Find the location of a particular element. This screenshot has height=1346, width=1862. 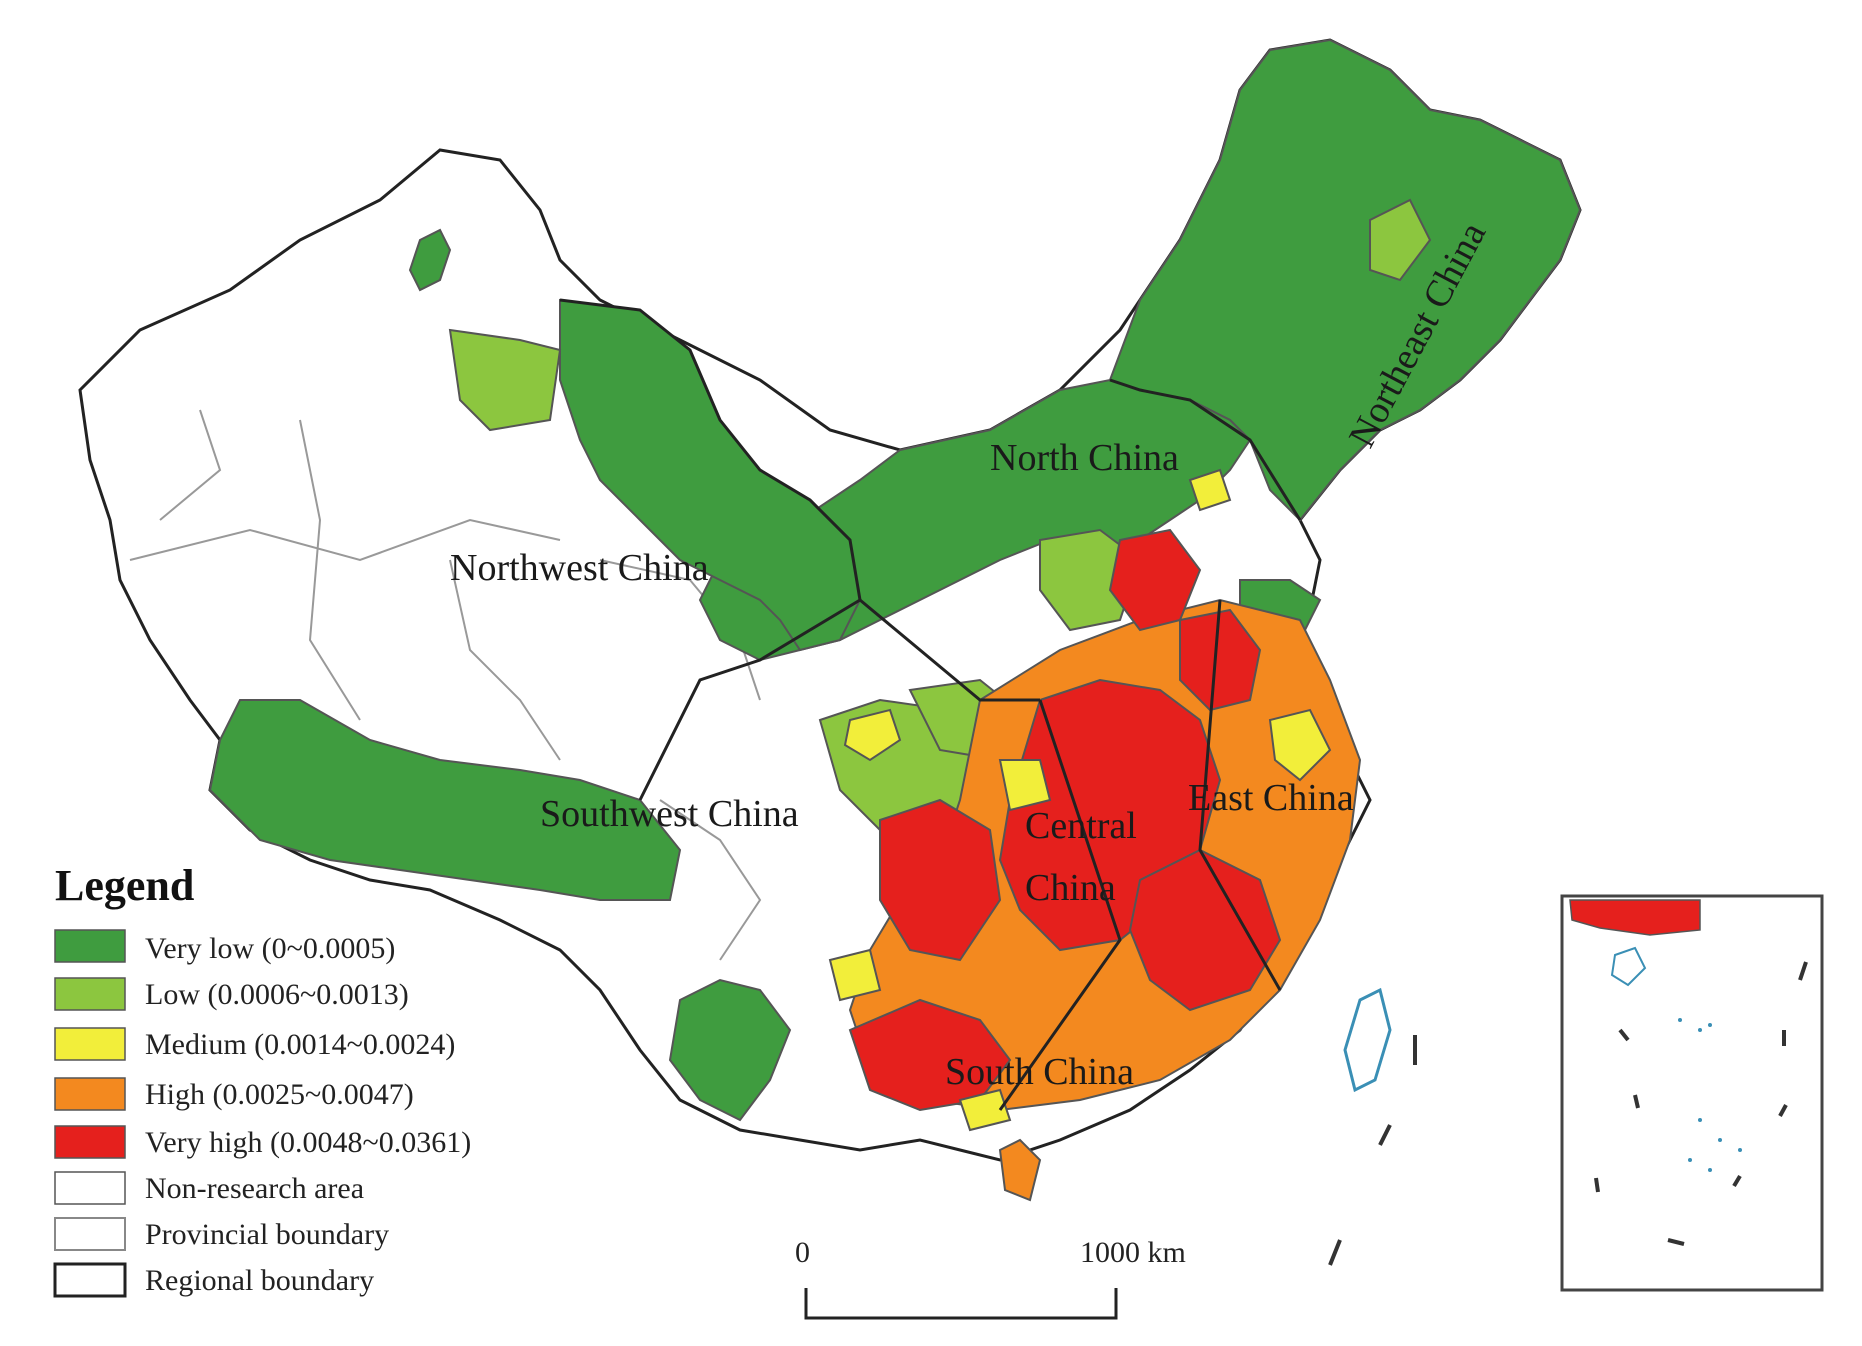

legend-label-medium: Medium (0.0014~0.0024) is located at coordinates (300, 1044).